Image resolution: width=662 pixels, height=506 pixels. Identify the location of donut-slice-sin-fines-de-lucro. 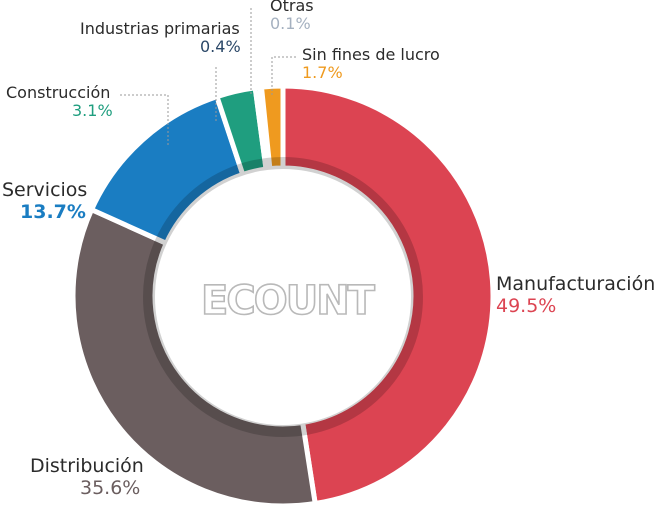
(272, 127).